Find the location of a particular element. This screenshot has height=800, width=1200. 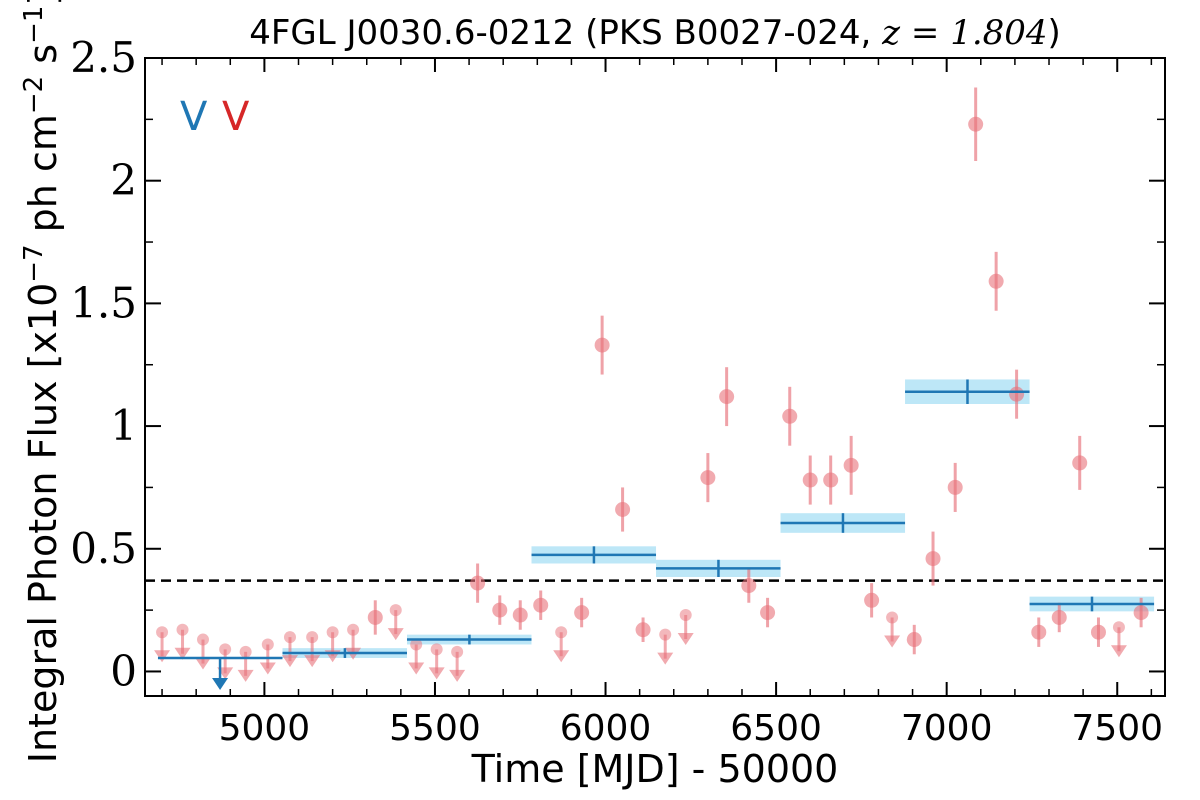

x-tick-label: 5500 is located at coordinates (435, 728).